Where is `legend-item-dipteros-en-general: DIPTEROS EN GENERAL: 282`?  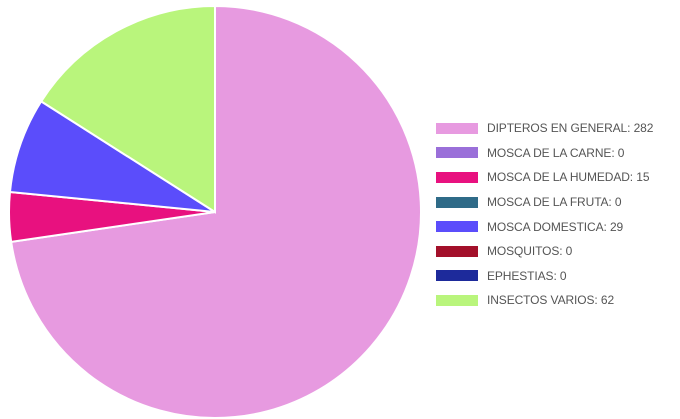
legend-item-dipteros-en-general: DIPTEROS EN GENERAL: 282 is located at coordinates (556, 128).